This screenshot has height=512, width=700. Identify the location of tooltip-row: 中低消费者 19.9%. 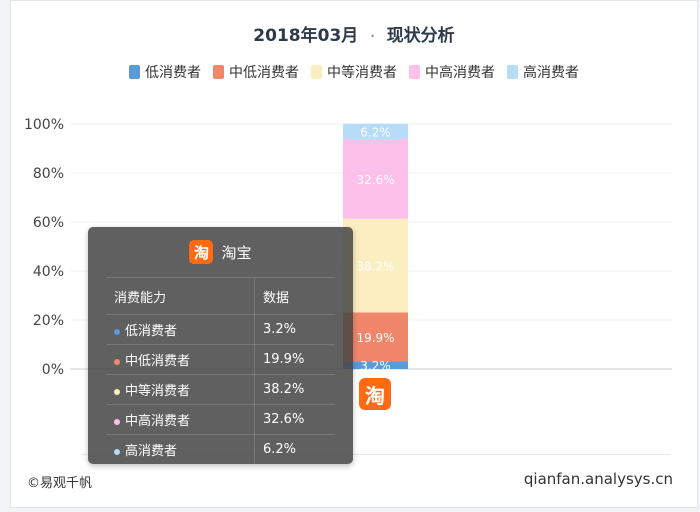
(220, 359).